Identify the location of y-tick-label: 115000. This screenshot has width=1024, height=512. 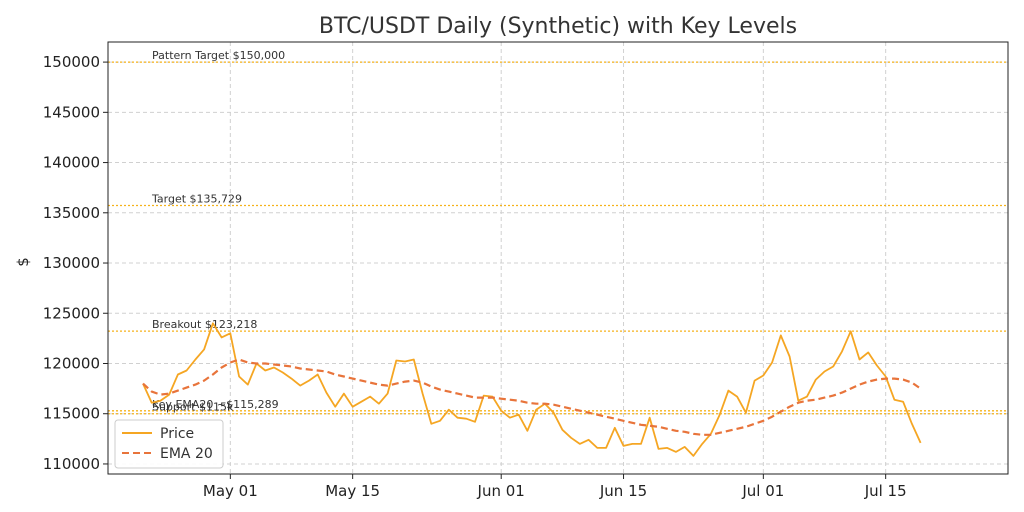
(71, 414).